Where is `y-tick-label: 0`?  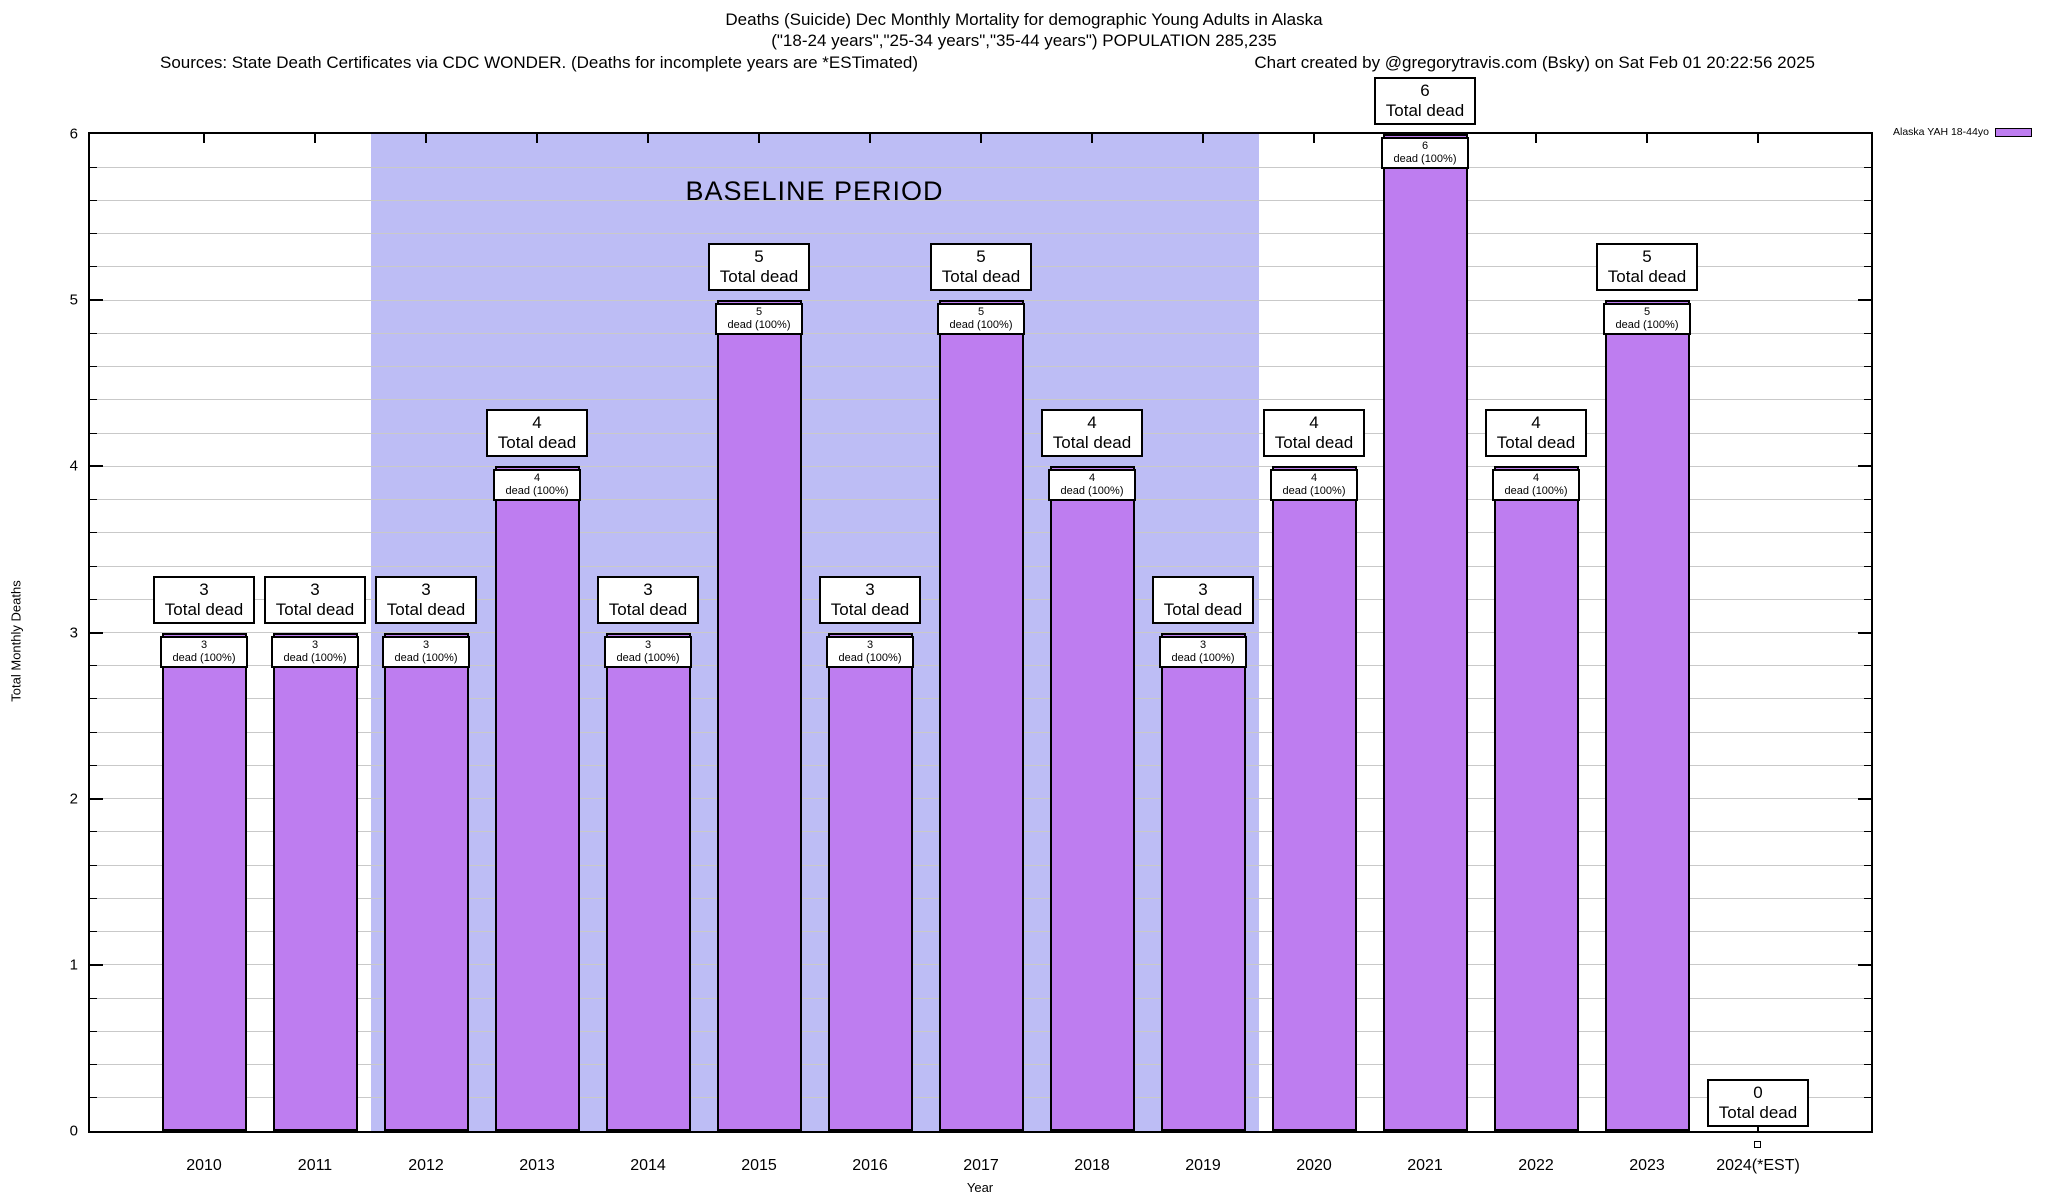 y-tick-label: 0 is located at coordinates (73, 1131).